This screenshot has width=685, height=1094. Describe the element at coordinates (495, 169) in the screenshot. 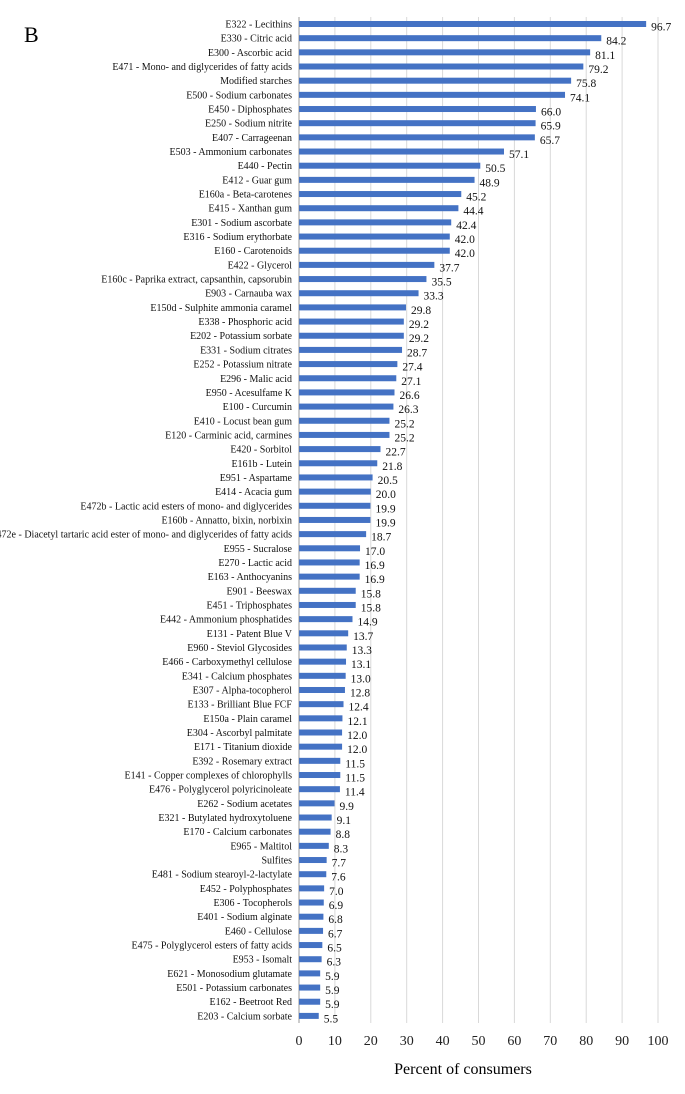

I see `data-label: 50.5` at that location.